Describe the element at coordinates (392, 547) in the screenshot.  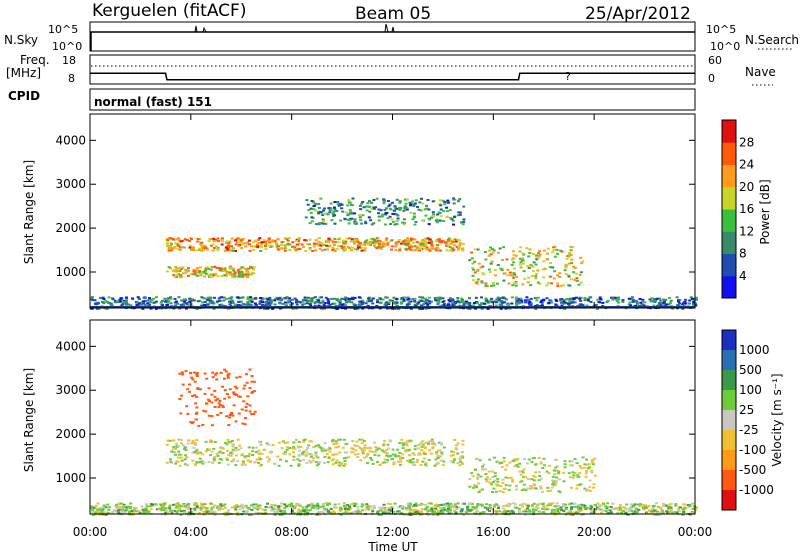
I see `time-axis-label: Time UT` at that location.